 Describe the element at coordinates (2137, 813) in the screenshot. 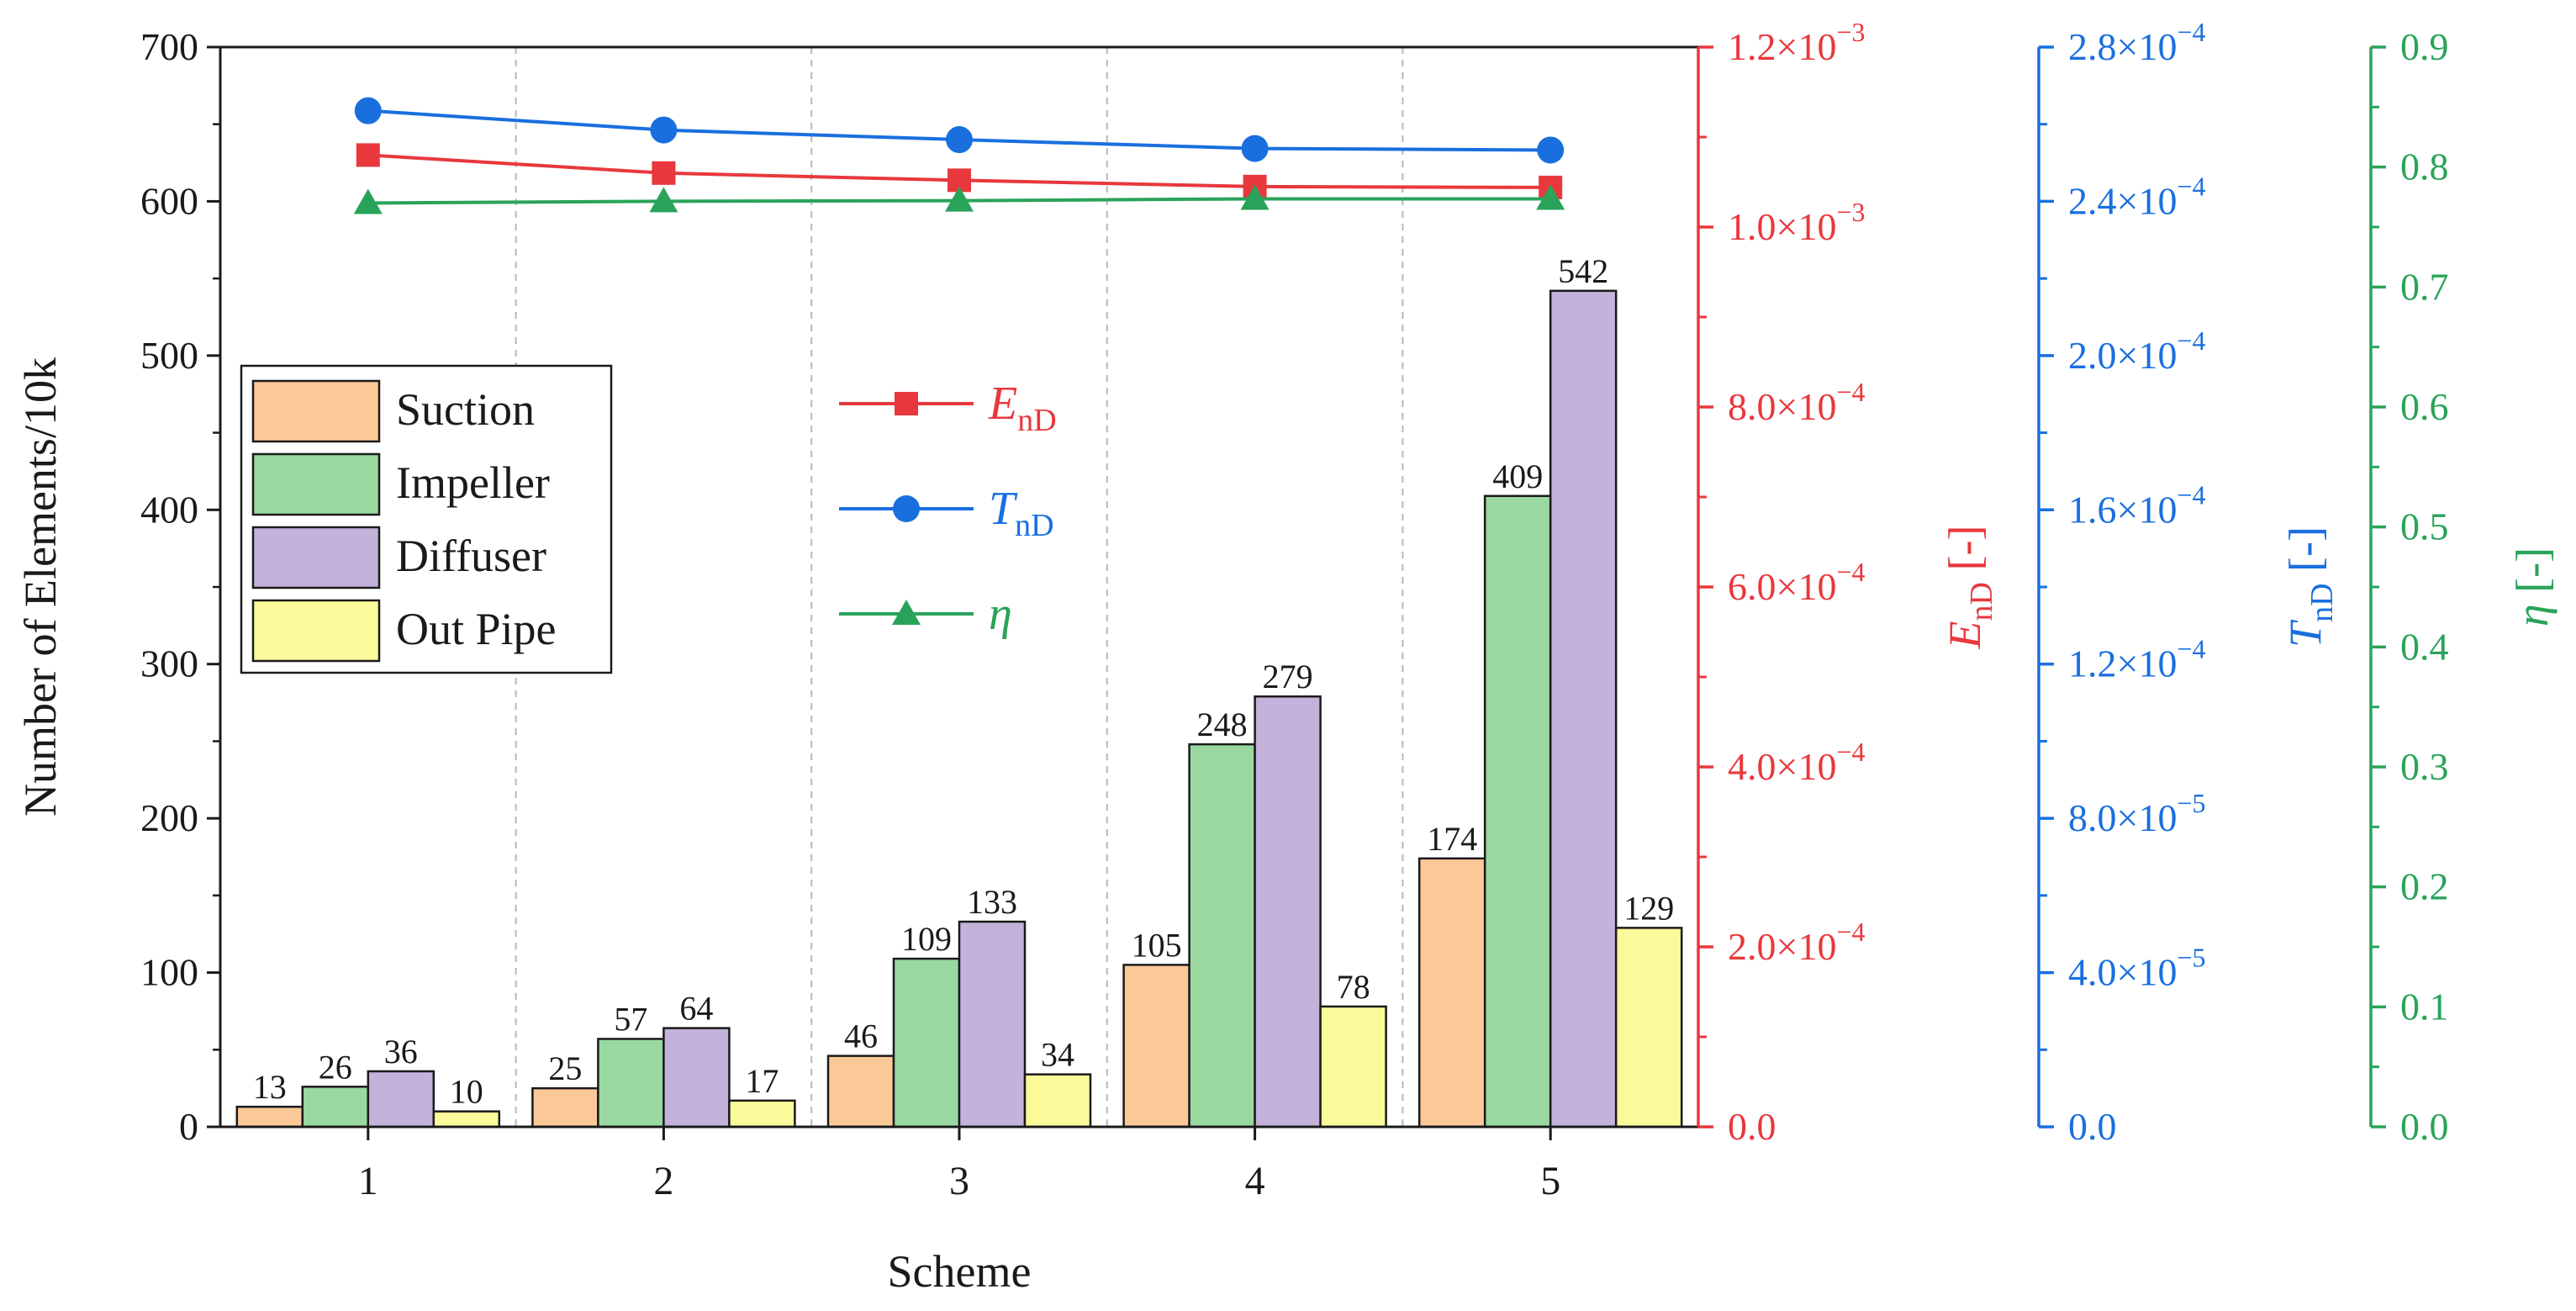

I see `right-axis-tick-label: 8.0×10⁻⁵` at that location.